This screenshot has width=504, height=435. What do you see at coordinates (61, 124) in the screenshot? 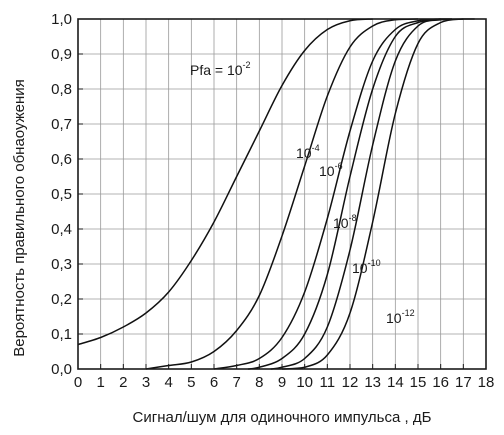
I see `y-tick-label: 0,7` at bounding box center [61, 124].